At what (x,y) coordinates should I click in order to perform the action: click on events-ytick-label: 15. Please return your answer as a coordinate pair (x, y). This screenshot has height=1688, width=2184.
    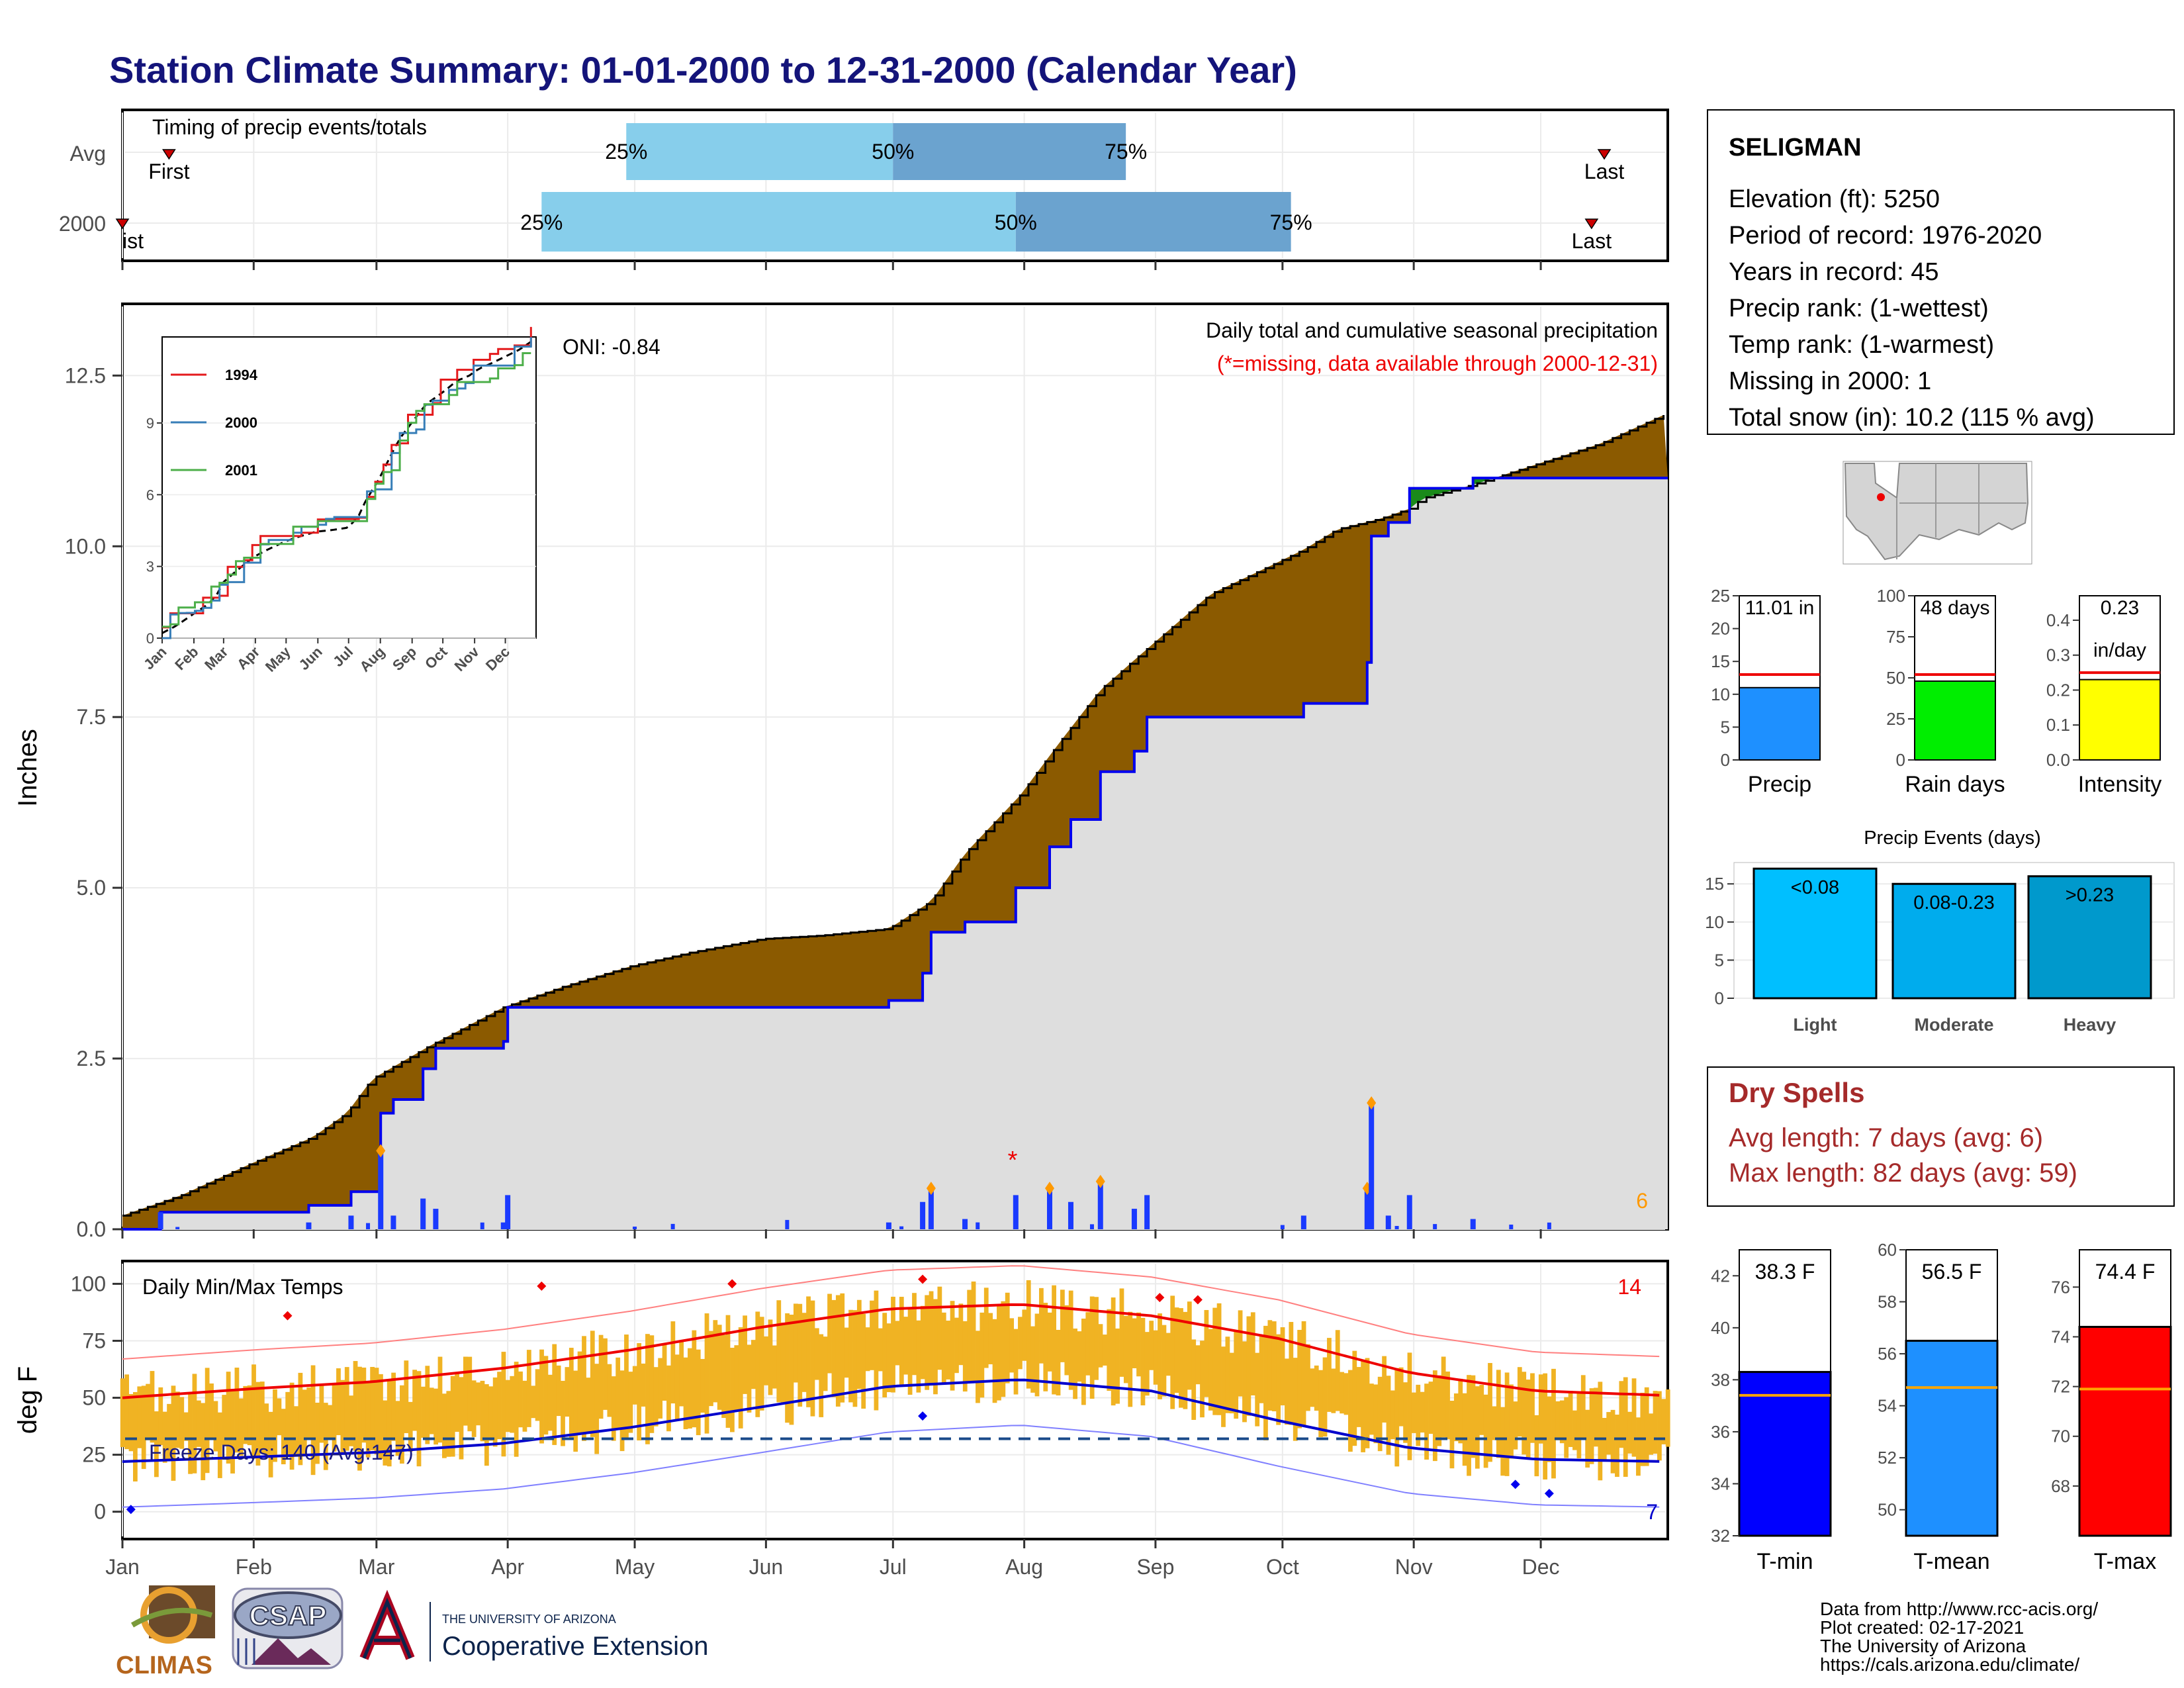
    Looking at the image, I should click on (1715, 884).